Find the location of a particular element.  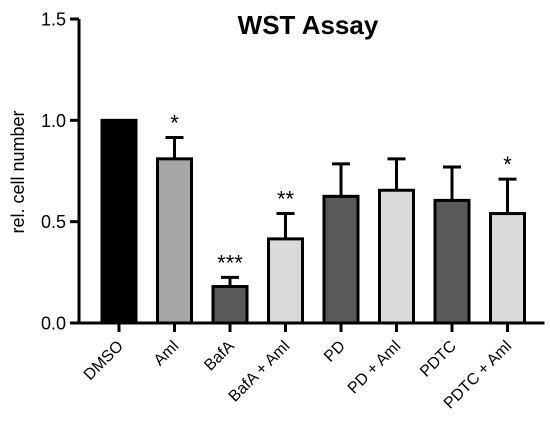

category-label: PD + Aml is located at coordinates (374, 367).